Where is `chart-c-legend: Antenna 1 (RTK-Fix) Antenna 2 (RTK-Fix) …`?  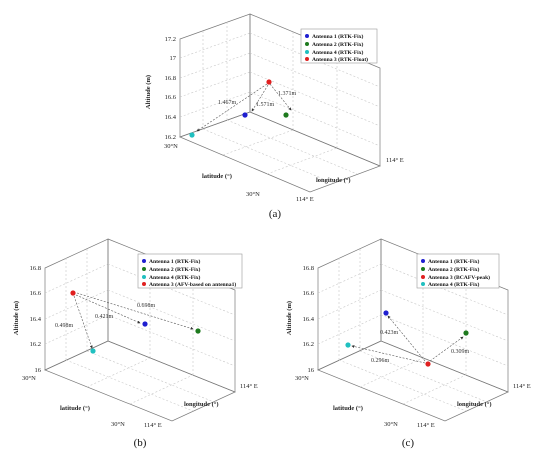
chart-c-legend: Antenna 1 (RTK-Fix) Antenna 2 (RTK-Fix) … is located at coordinates (458, 271).